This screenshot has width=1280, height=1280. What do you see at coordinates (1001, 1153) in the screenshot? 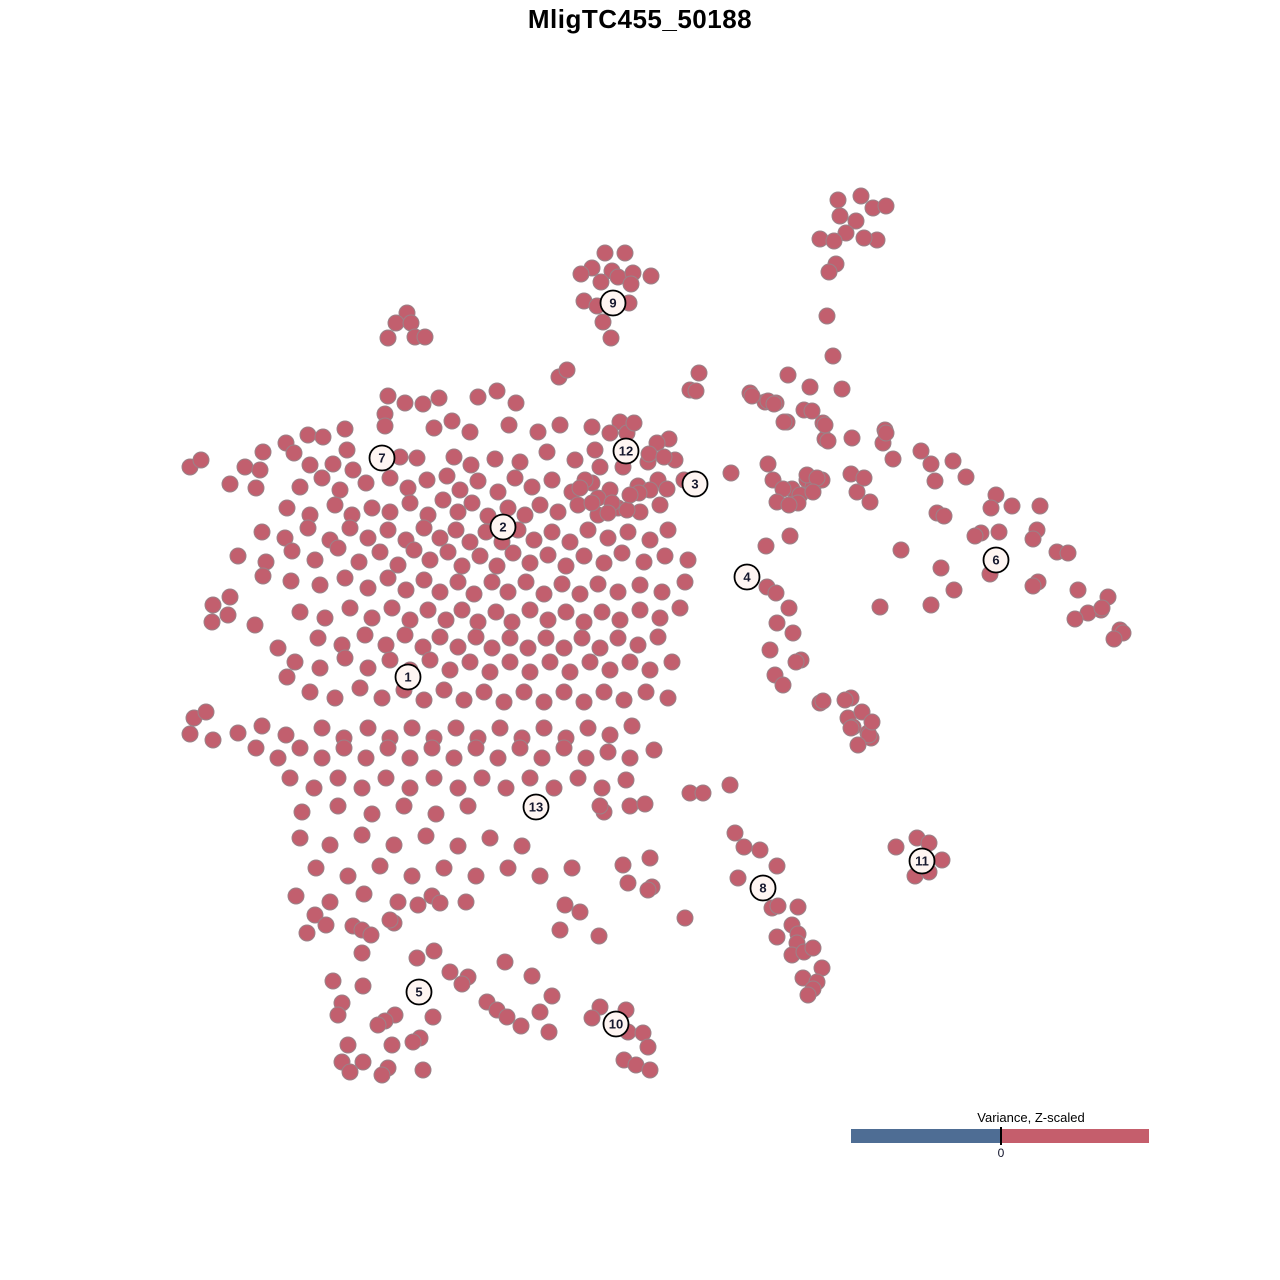
I see `legend-zero-label: 0` at bounding box center [1001, 1153].